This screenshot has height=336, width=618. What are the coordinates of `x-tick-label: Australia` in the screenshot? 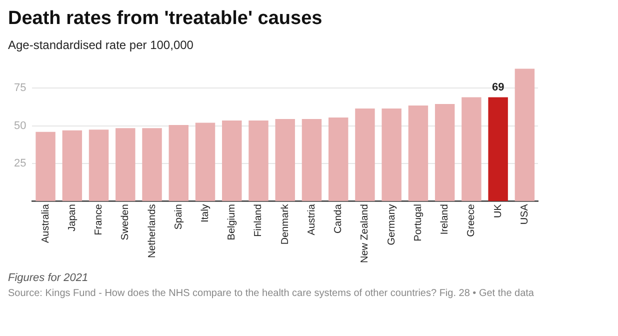 It's located at (46, 223).